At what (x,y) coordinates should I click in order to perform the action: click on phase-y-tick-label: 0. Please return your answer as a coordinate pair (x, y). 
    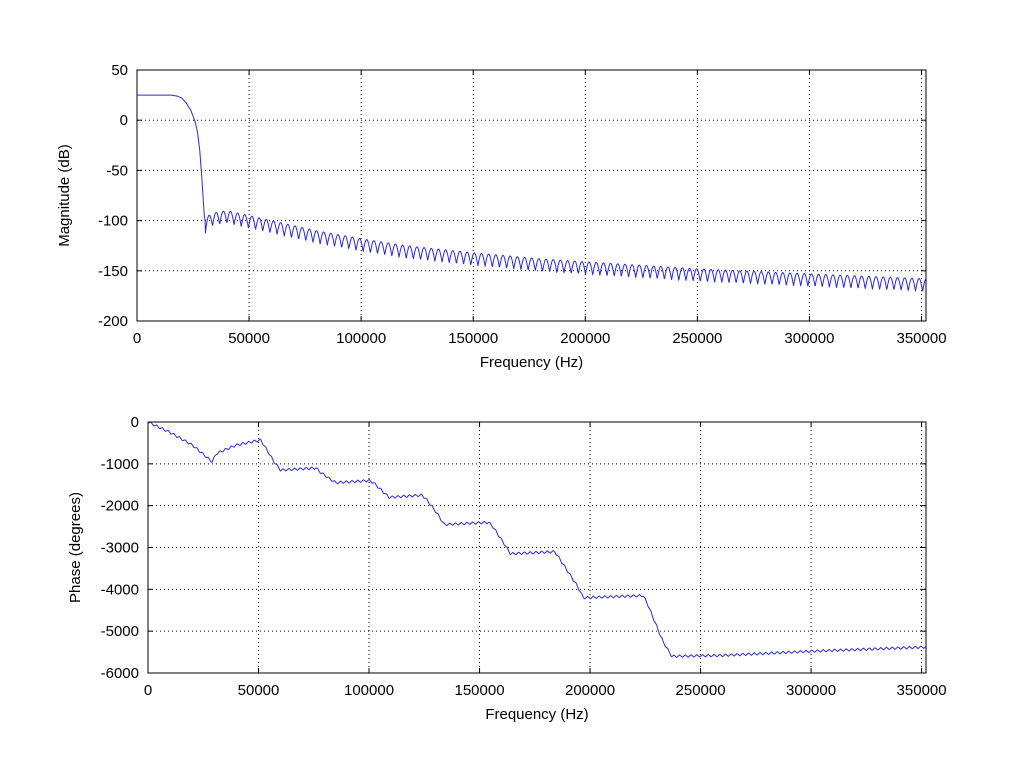
    Looking at the image, I should click on (135, 422).